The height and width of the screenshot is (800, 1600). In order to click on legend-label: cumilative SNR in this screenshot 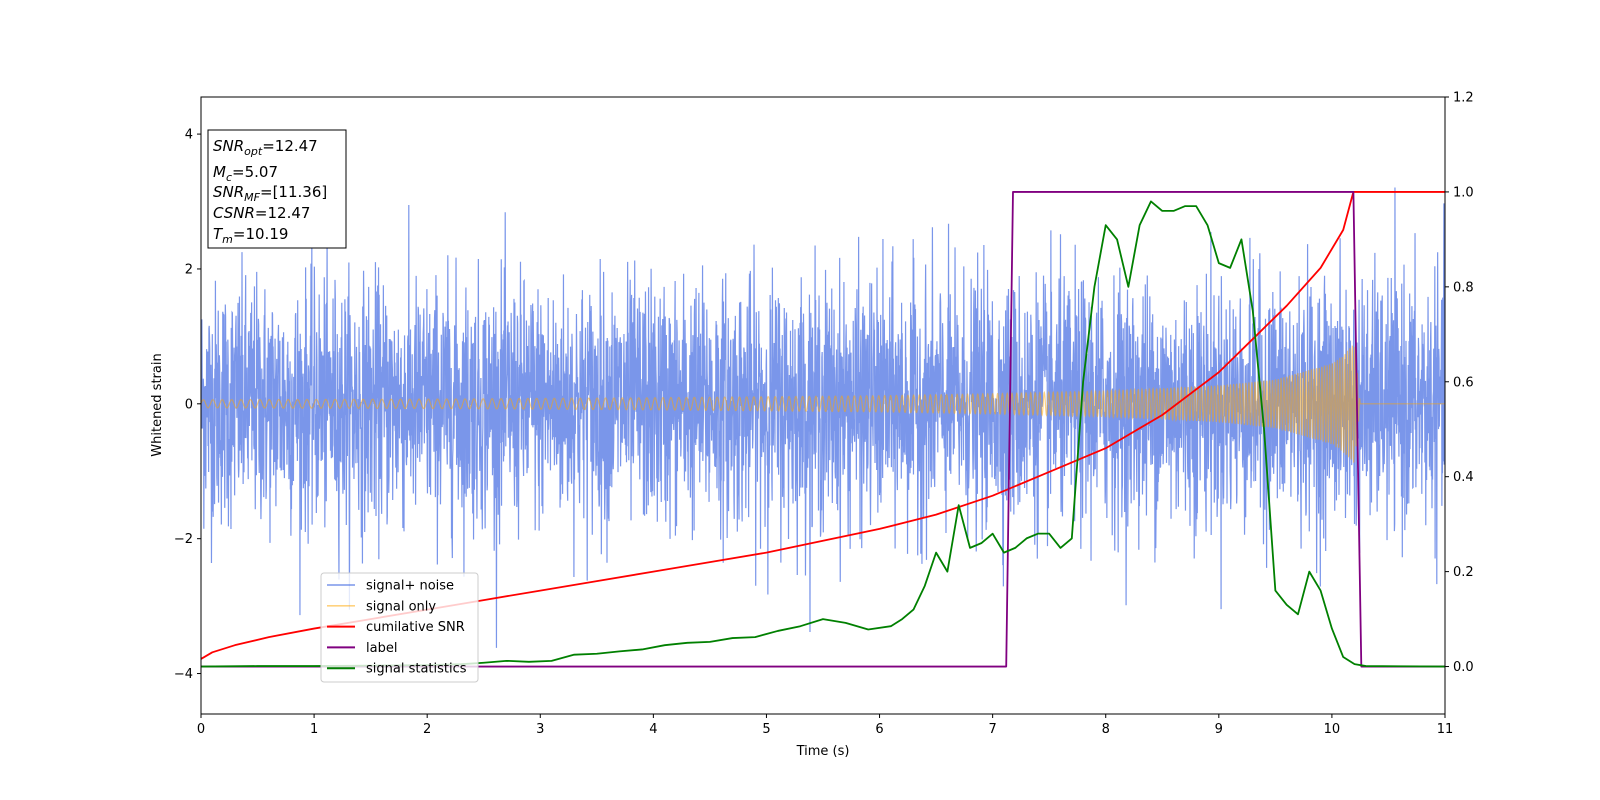, I will do `click(415, 627)`.